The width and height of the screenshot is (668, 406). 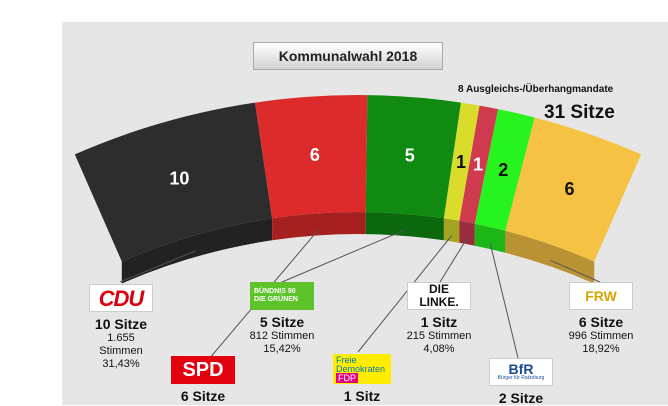 I want to click on party-bfr: BfR Bürger für Ratzeburg 2 Sitze, so click(x=521, y=382).